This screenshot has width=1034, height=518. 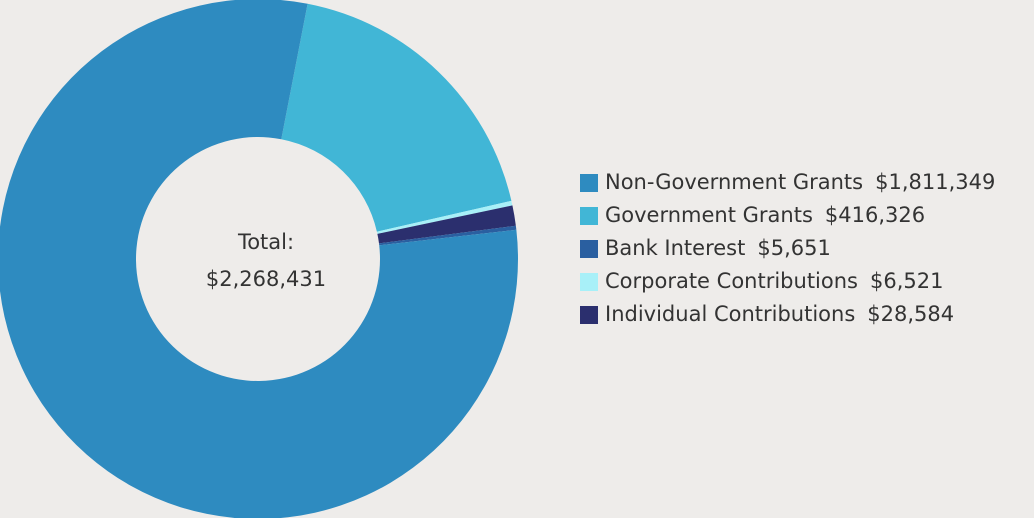 I want to click on legend-value: $28,584, so click(x=910, y=314).